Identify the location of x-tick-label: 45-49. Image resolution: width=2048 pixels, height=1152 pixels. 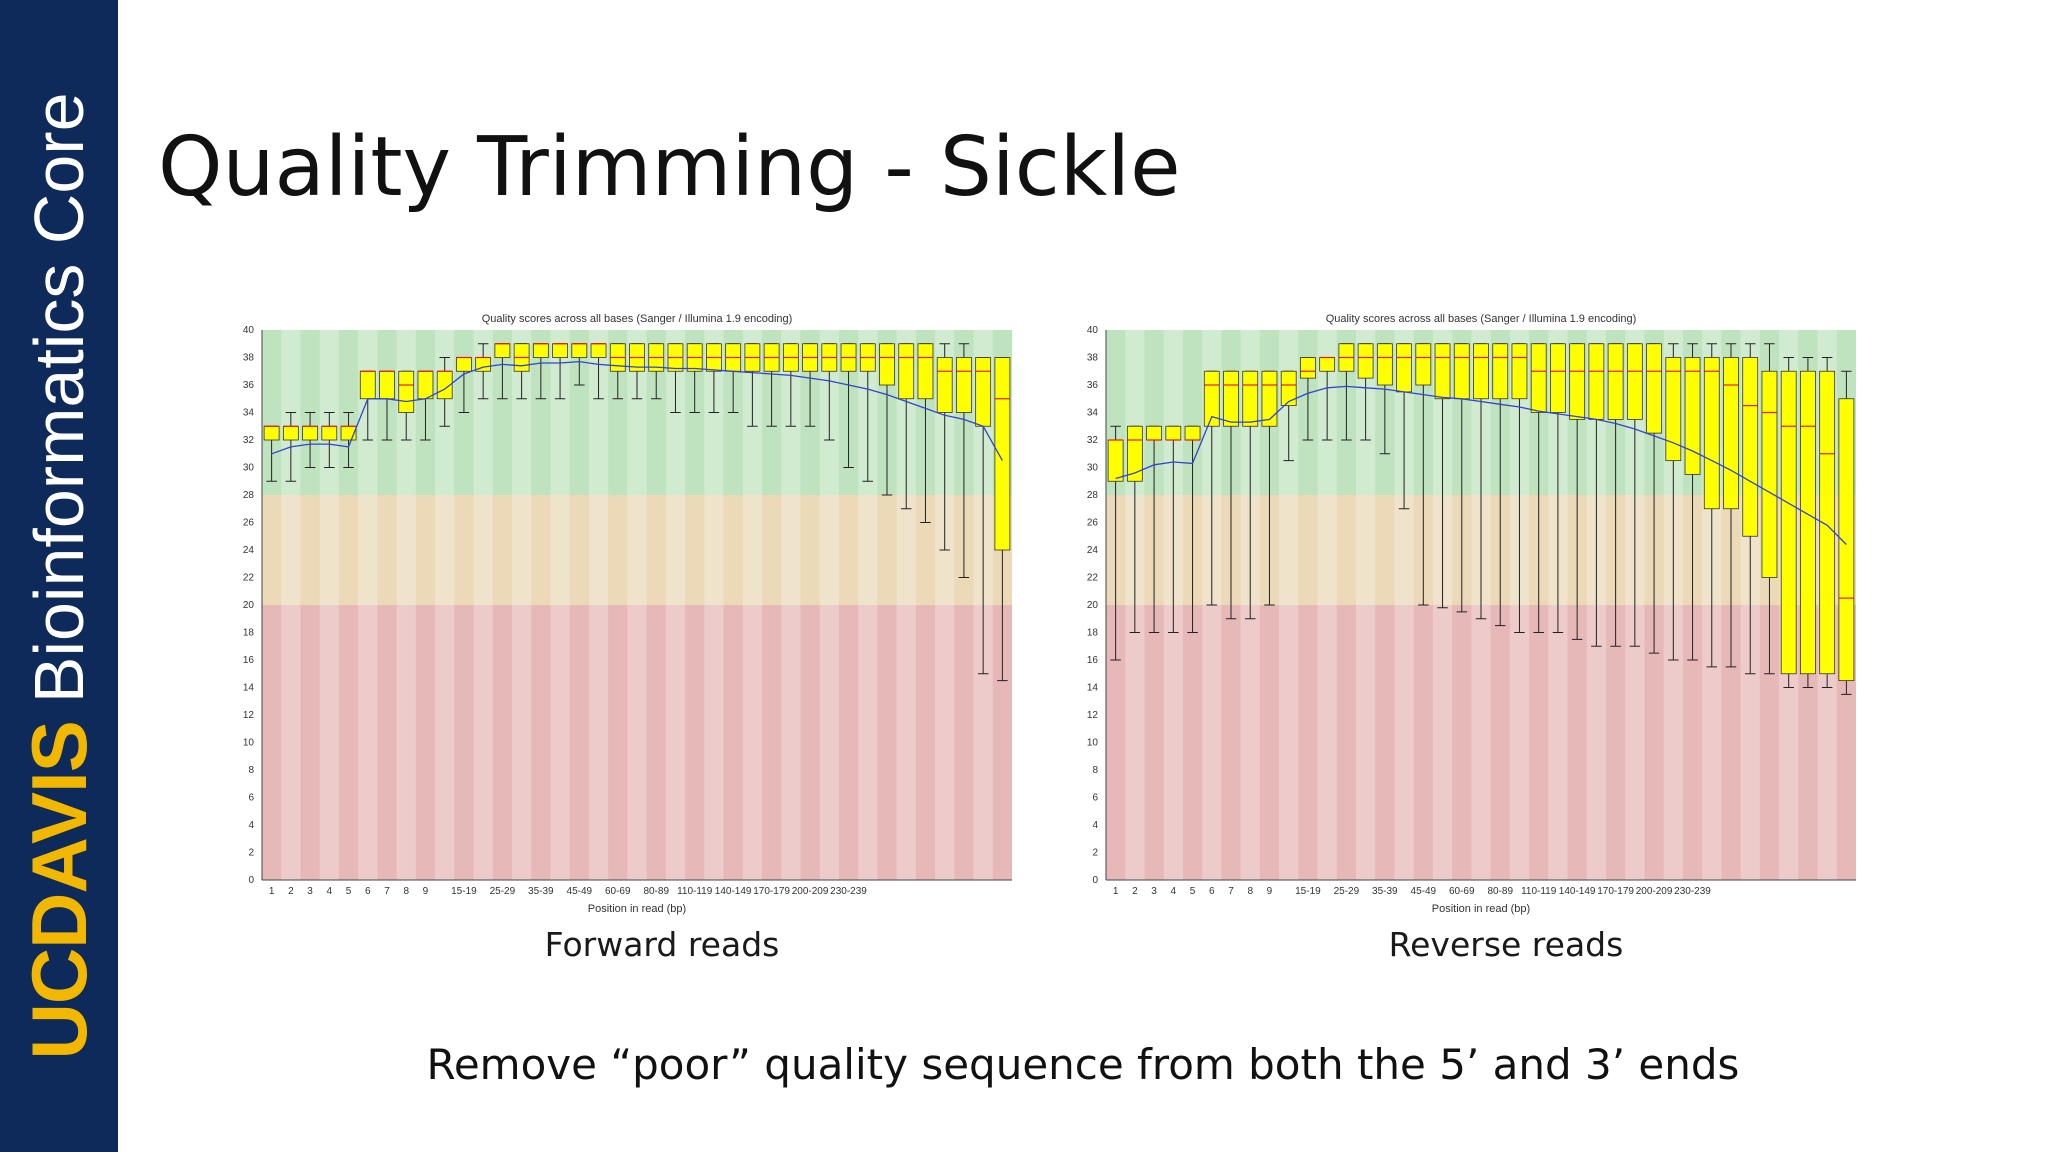
(1424, 891).